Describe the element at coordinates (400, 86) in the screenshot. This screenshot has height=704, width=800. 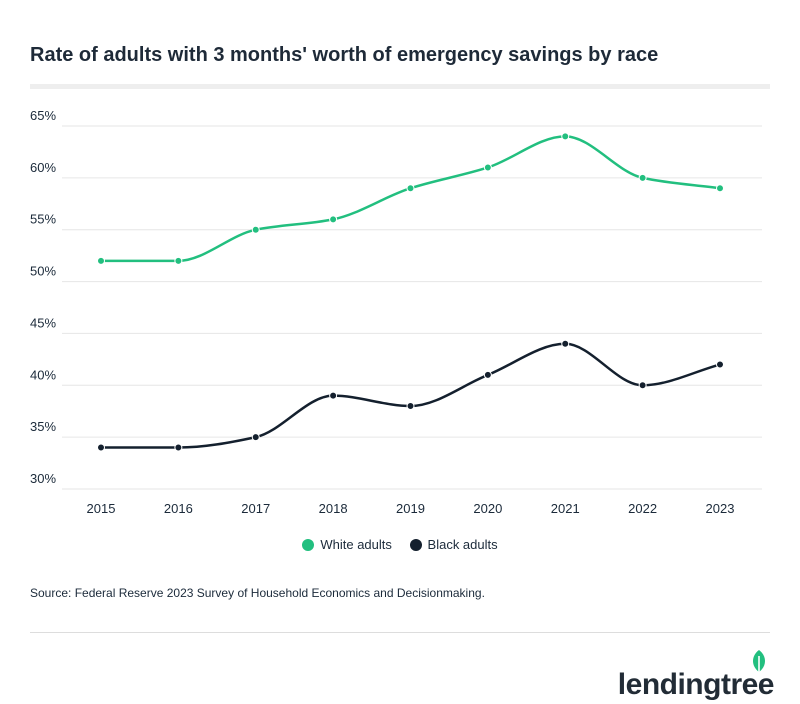
I see `title-divider` at that location.